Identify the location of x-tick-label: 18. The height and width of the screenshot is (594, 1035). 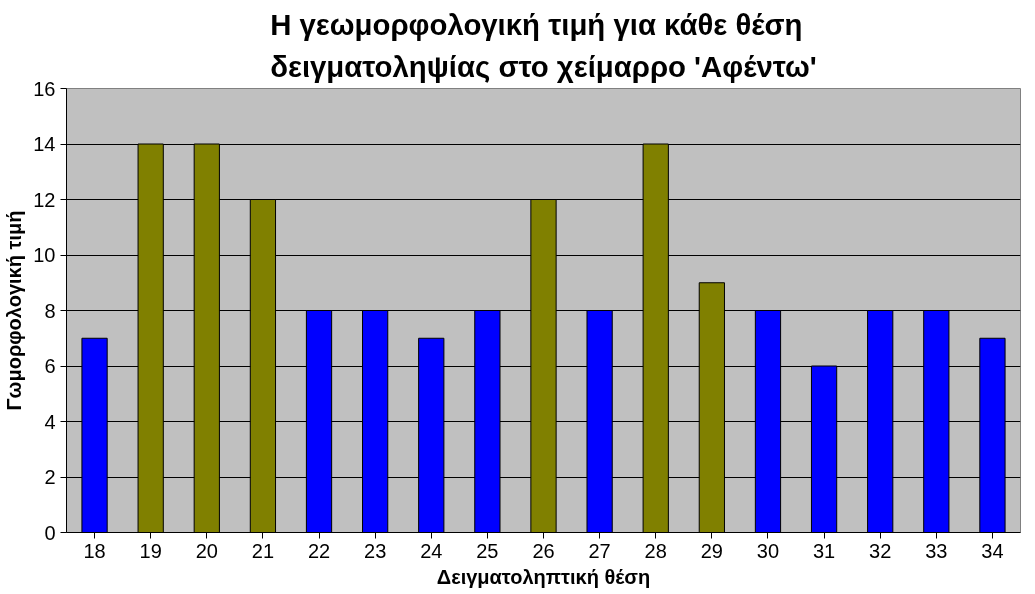
(94, 550).